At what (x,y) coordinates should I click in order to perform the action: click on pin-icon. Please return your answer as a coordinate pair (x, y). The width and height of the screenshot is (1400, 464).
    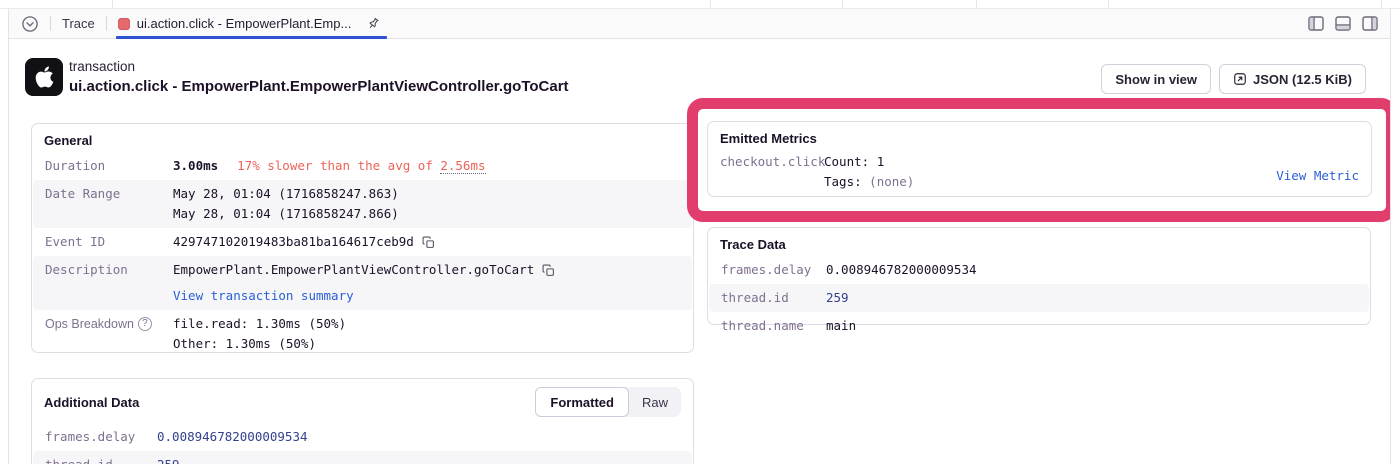
    Looking at the image, I should click on (373, 23).